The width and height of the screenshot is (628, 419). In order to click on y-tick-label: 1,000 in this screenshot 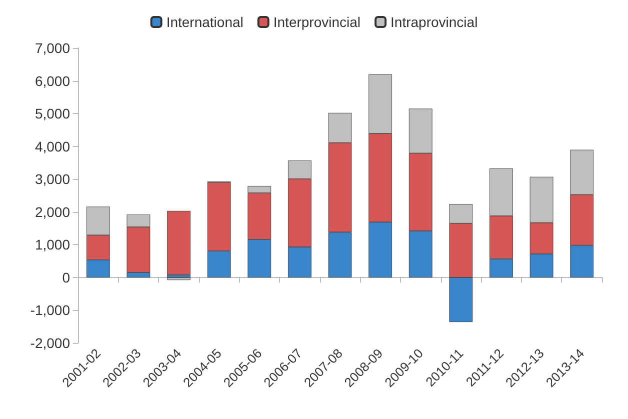, I will do `click(52, 244)`.